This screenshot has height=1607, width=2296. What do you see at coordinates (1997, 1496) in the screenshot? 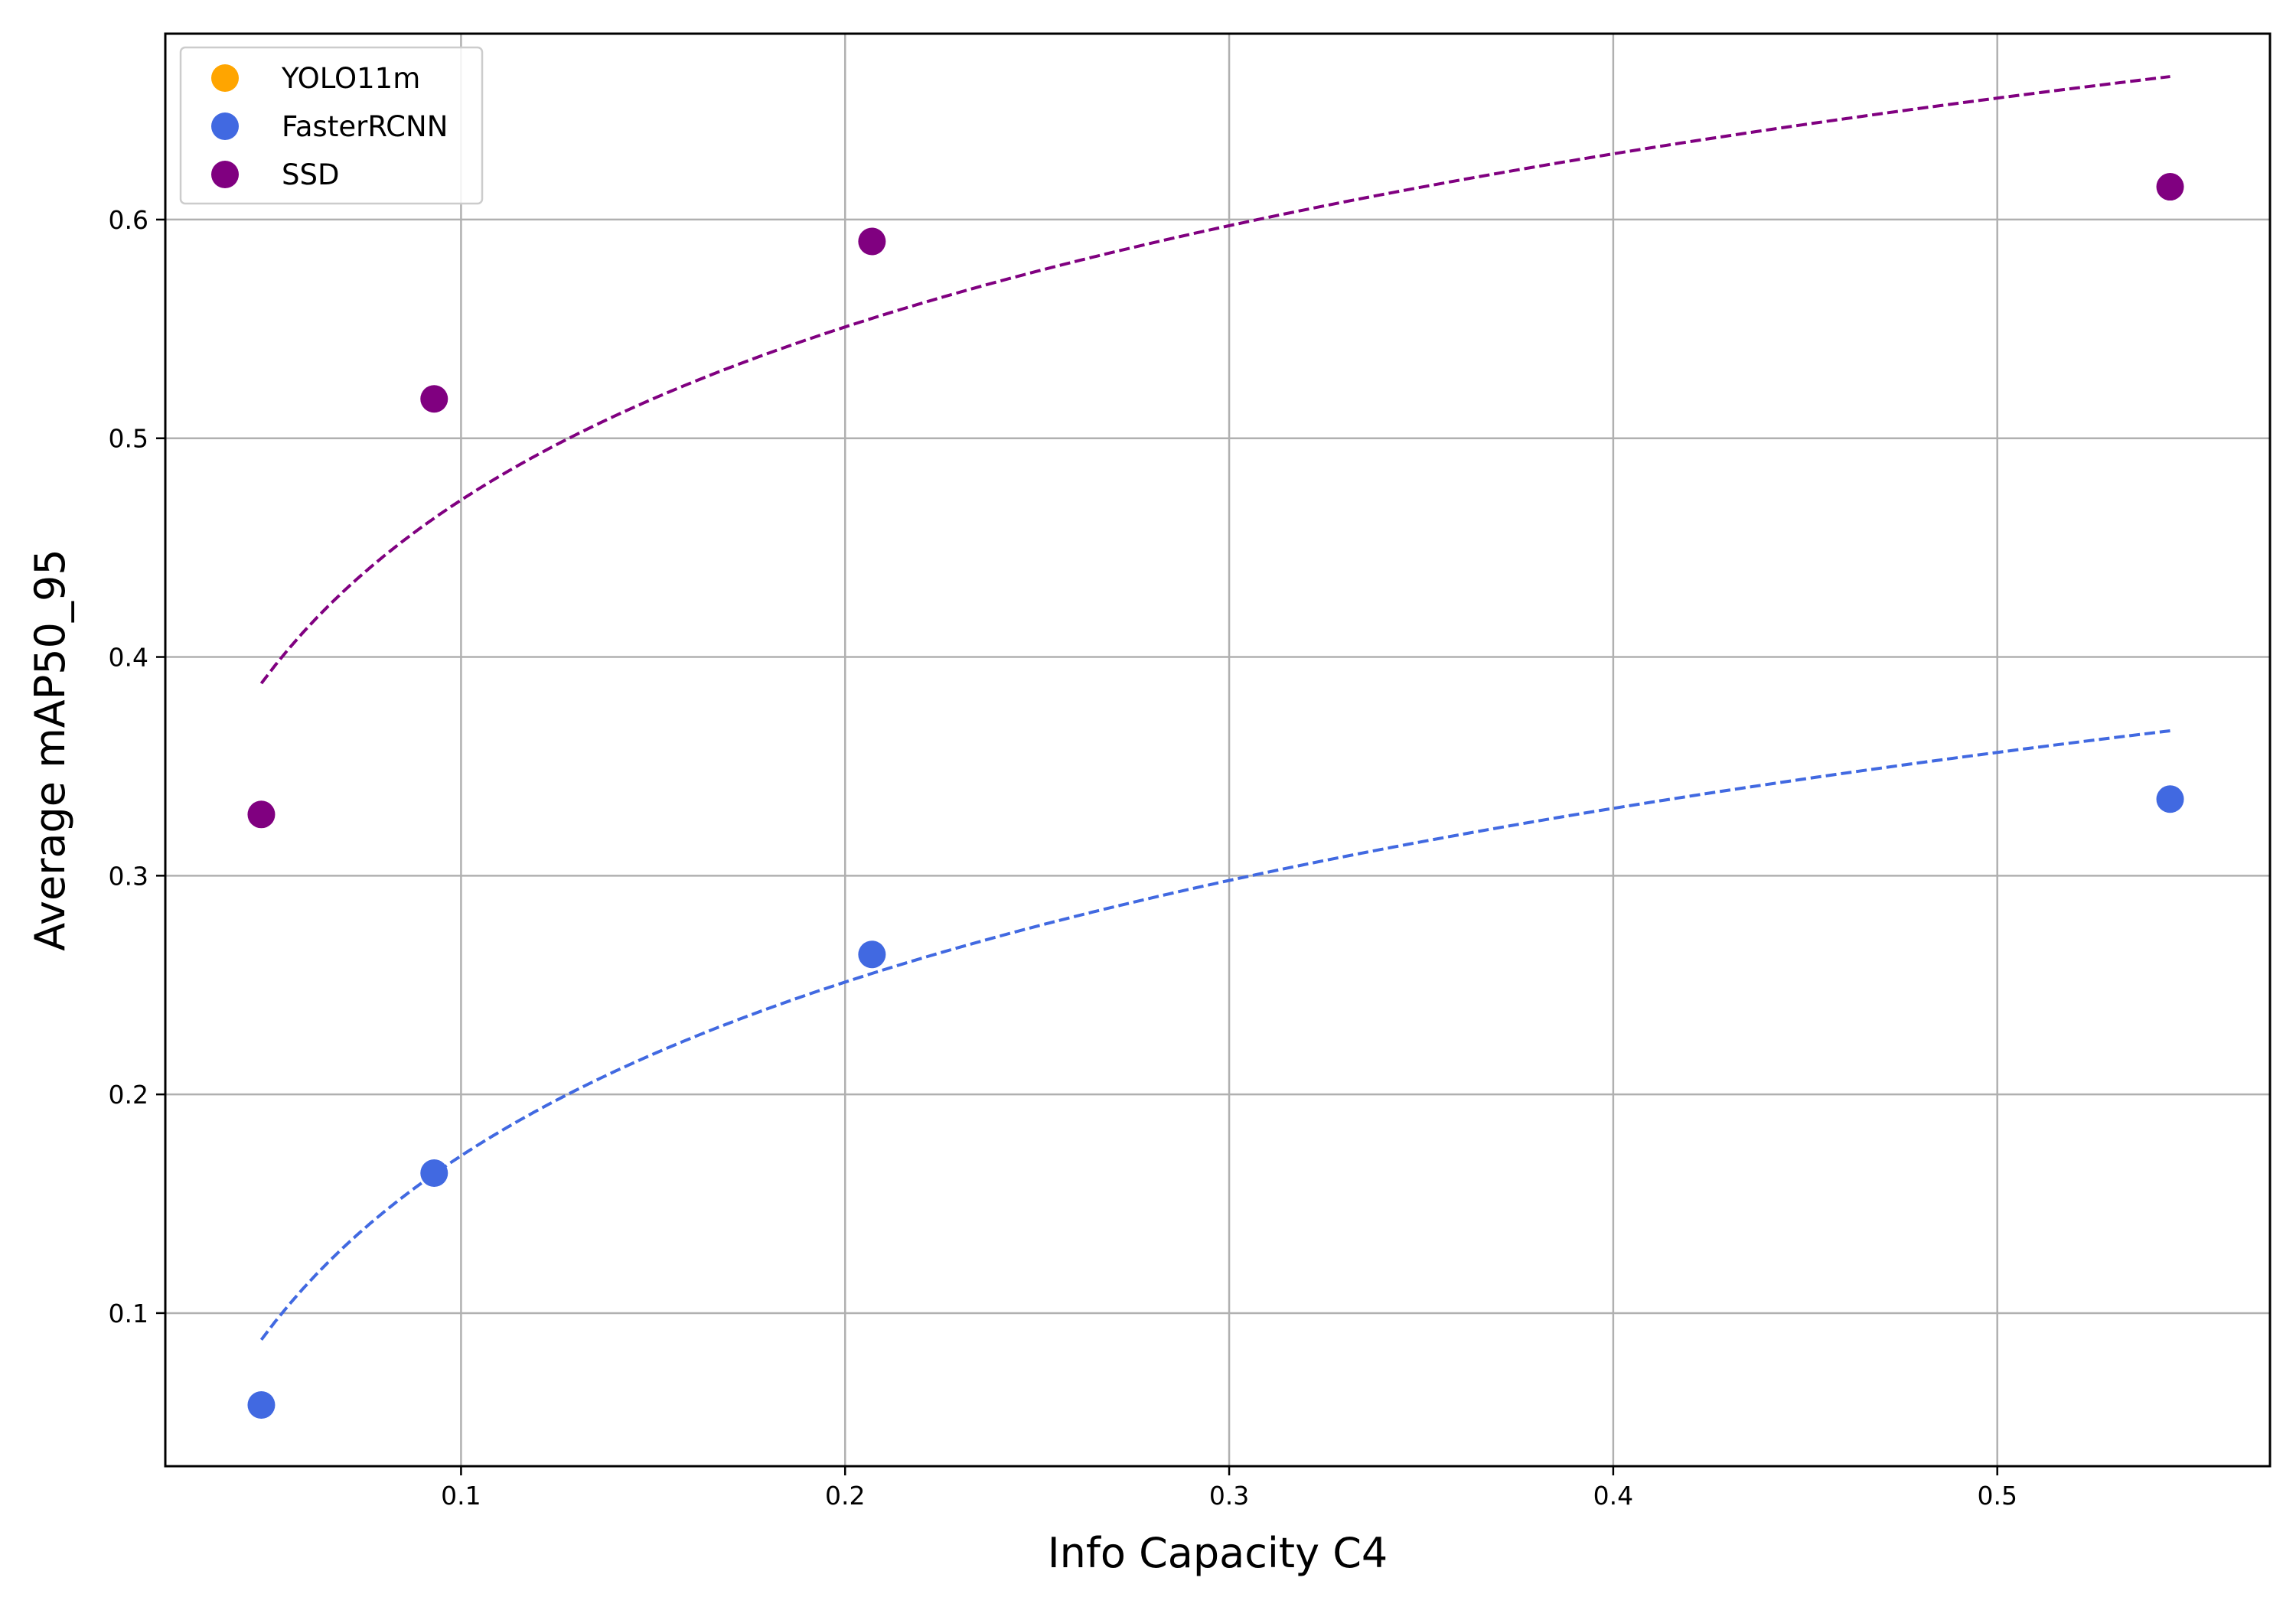
I see `x-tick-label: 0.5` at bounding box center [1997, 1496].